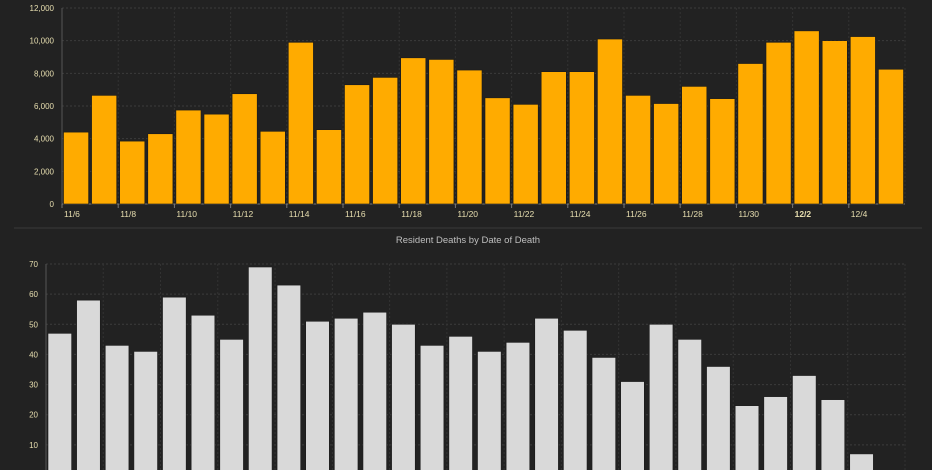 The height and width of the screenshot is (470, 932). What do you see at coordinates (44, 73) in the screenshot?
I see `y-tick-label: 8,000` at bounding box center [44, 73].